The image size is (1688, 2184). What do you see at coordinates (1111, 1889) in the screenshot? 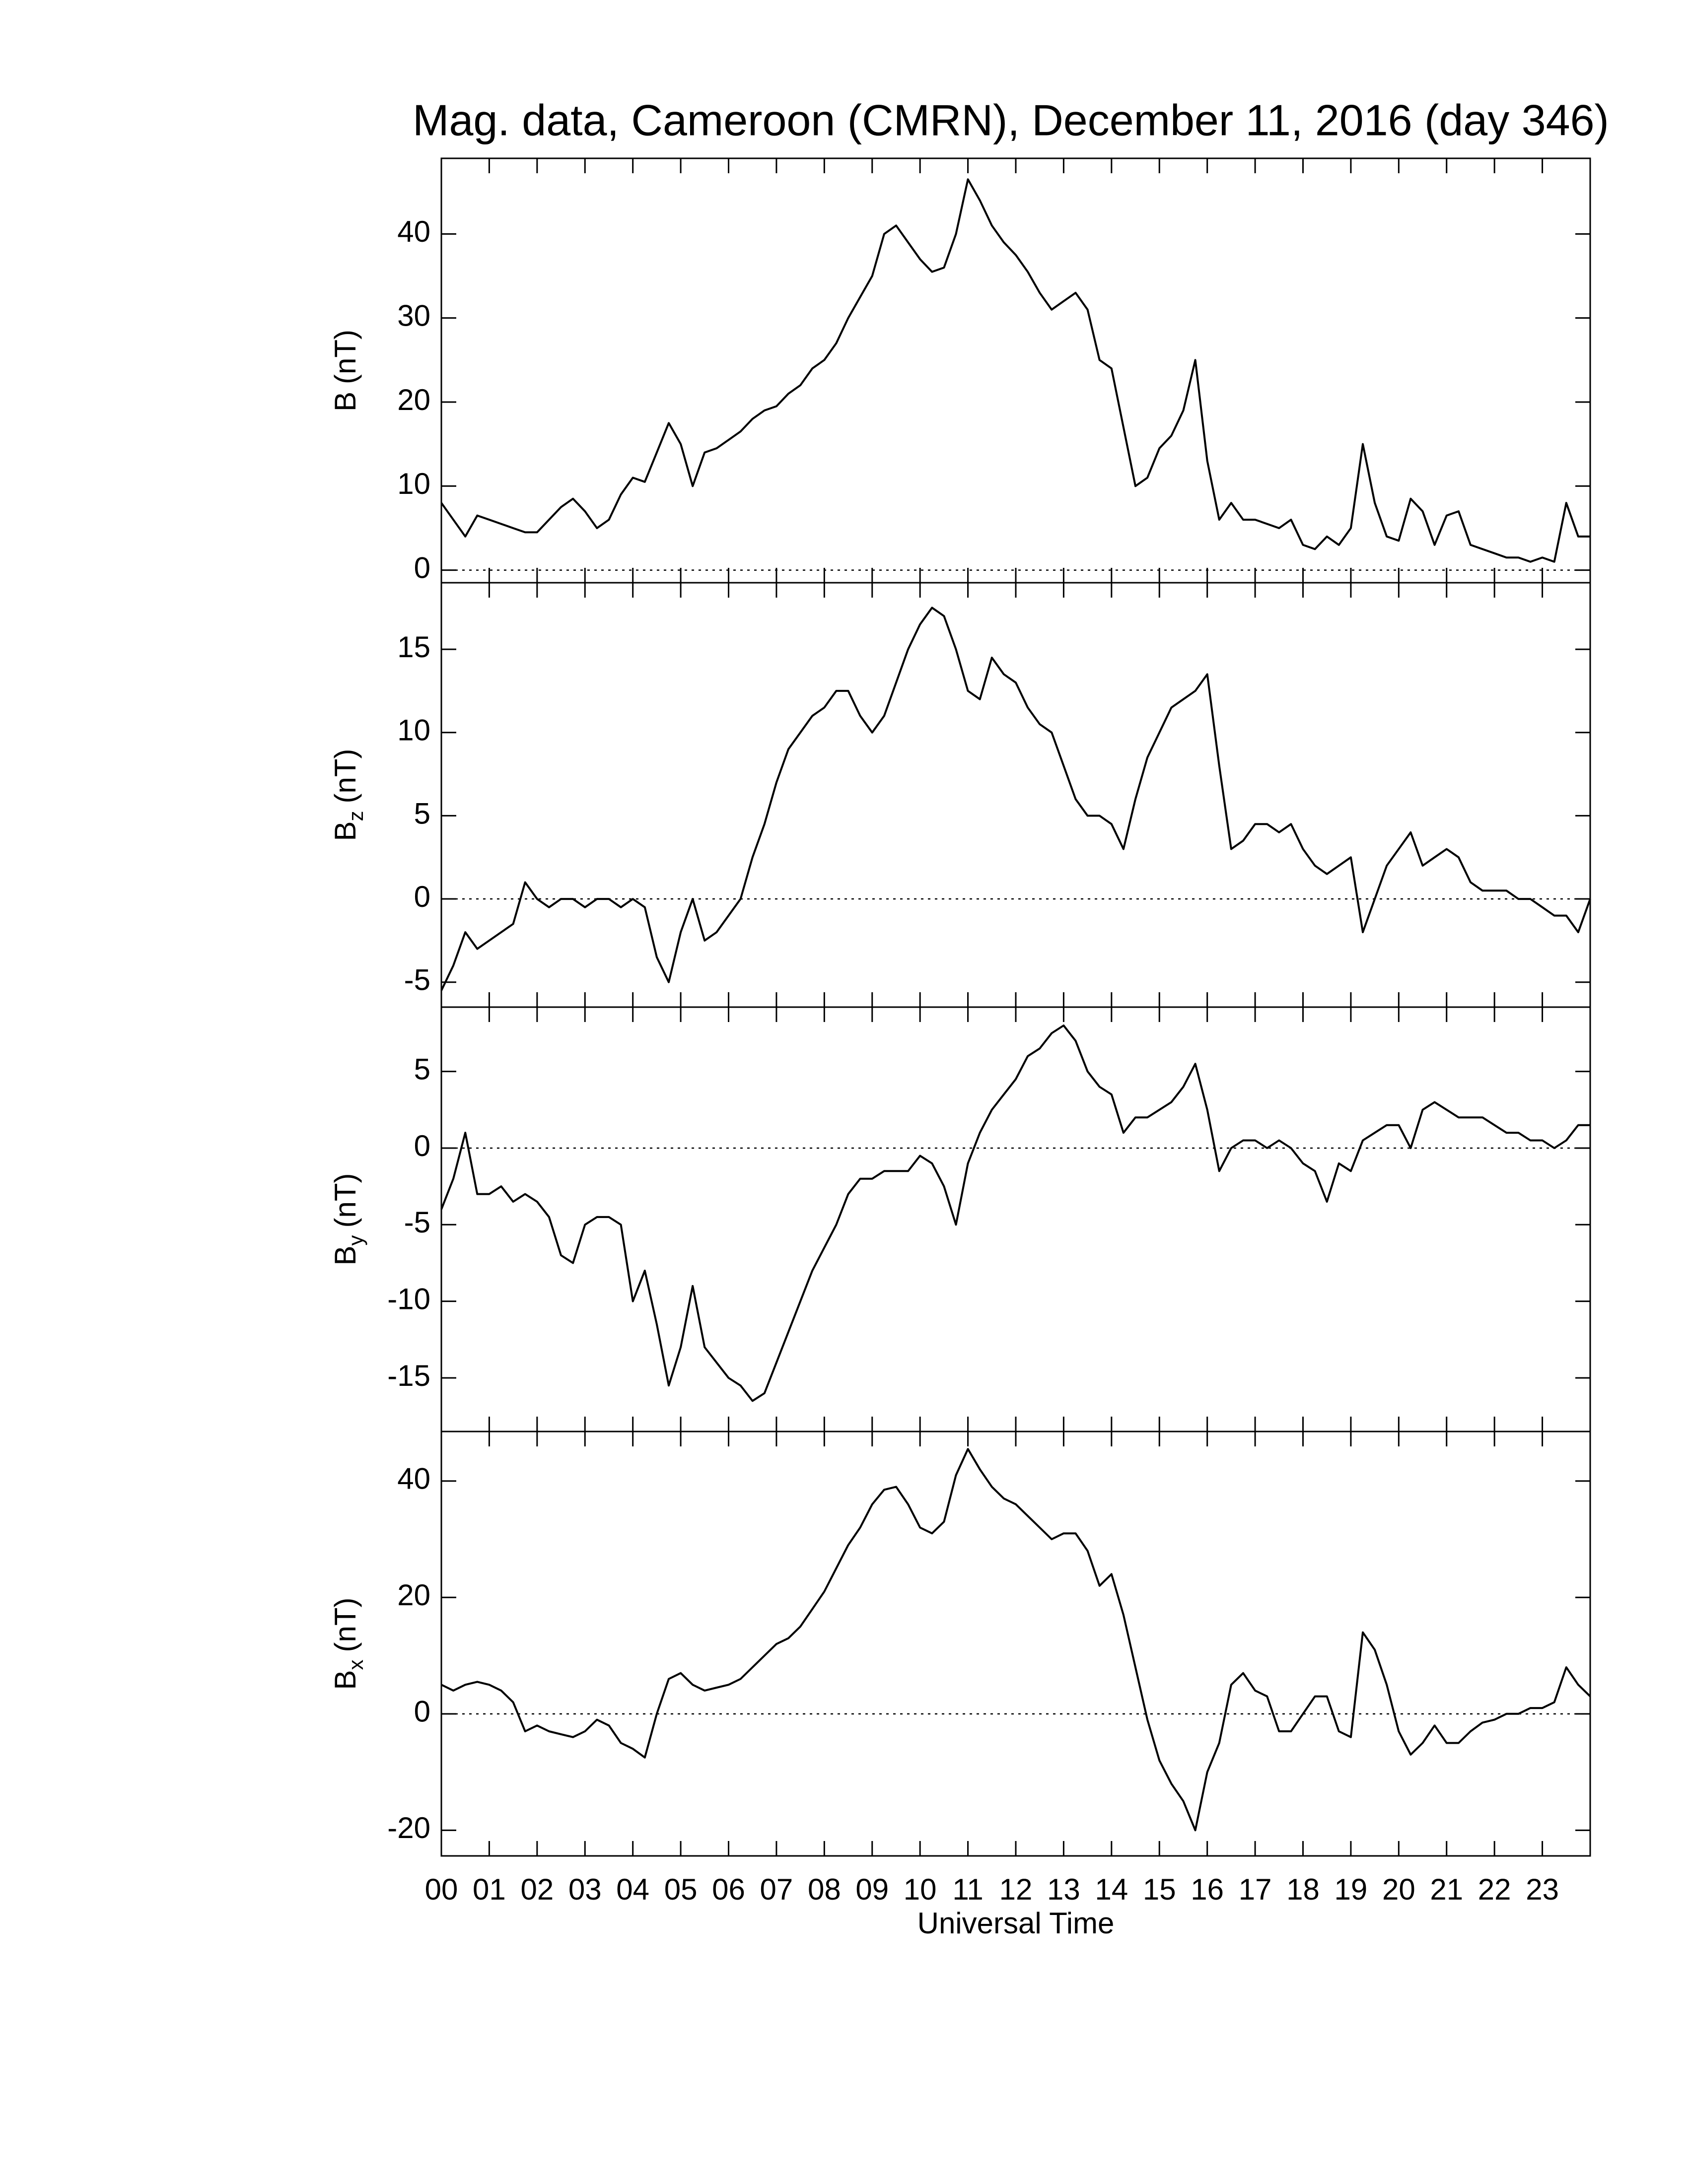
I see `x-tick-label: 14` at bounding box center [1111, 1889].